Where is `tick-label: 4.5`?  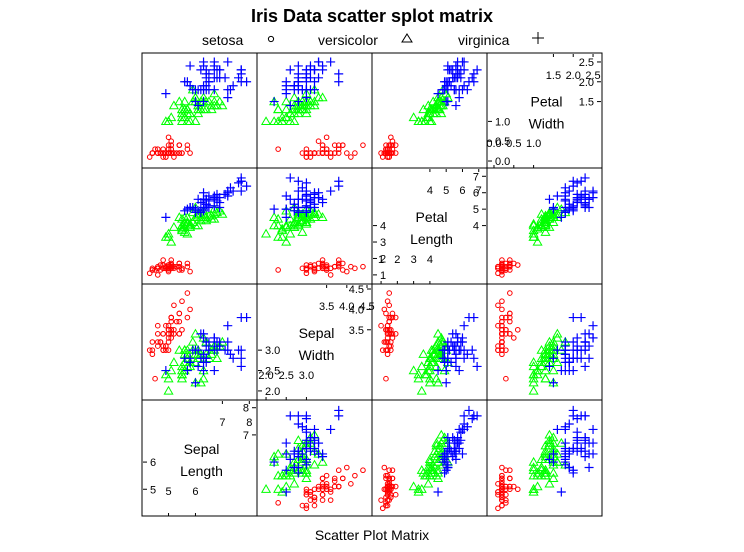
tick-label: 4.5 is located at coordinates (366, 307).